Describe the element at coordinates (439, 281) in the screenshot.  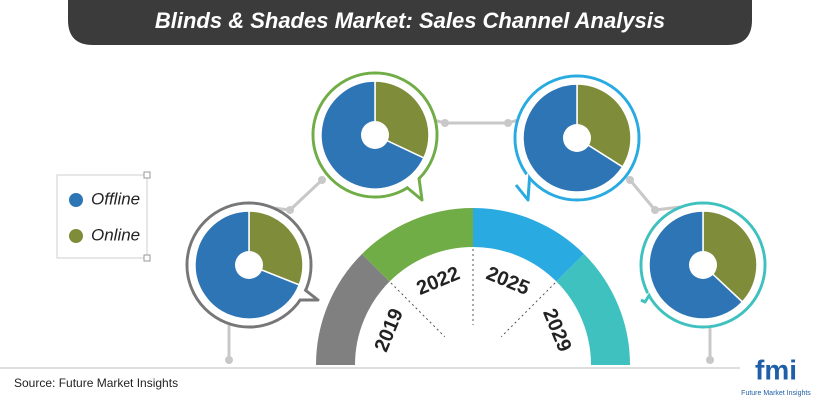
I see `year-label: 2022` at that location.